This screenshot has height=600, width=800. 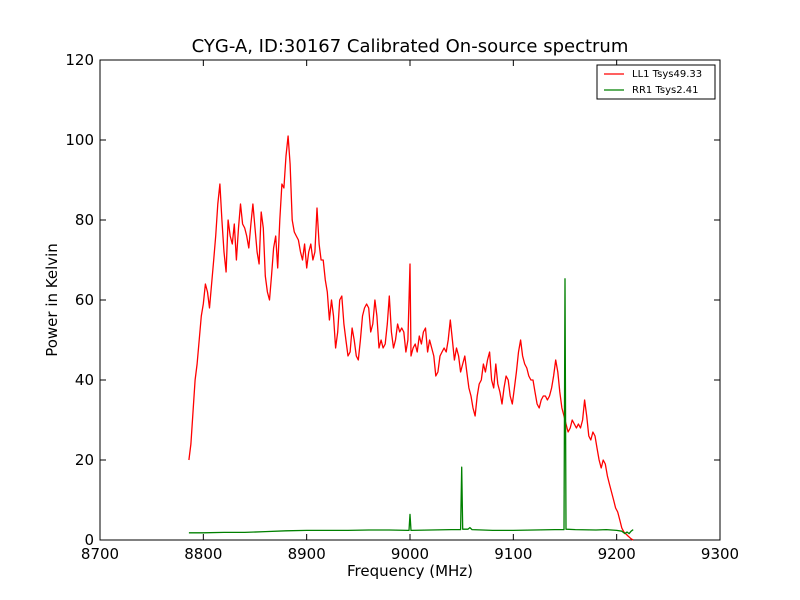 What do you see at coordinates (100, 554) in the screenshot?
I see `x-tick-label: 8700` at bounding box center [100, 554].